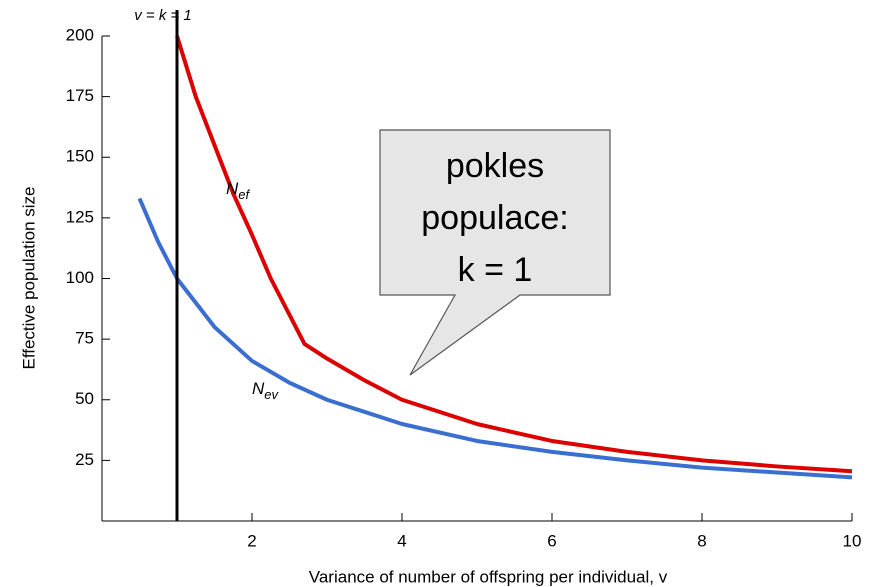  Describe the element at coordinates (84, 338) in the screenshot. I see `y-tick-label: 75` at that location.